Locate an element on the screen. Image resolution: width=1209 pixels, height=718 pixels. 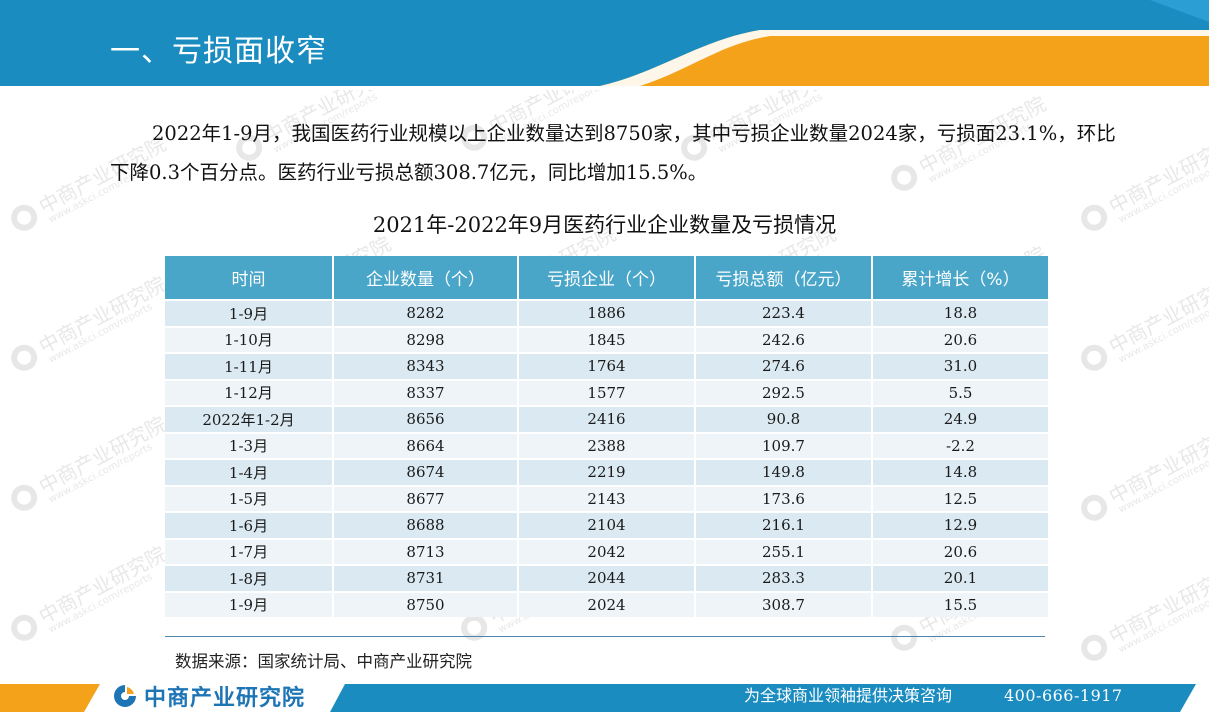
cell-time: 1-12月 is located at coordinates (249, 392).